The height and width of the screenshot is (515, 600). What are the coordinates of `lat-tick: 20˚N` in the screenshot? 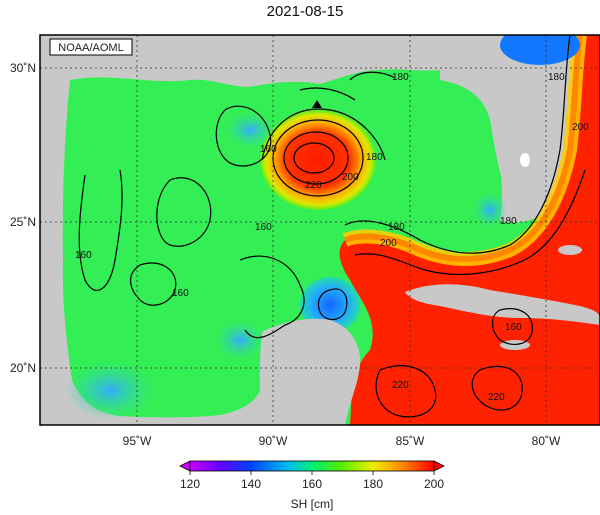 It's located at (23, 368).